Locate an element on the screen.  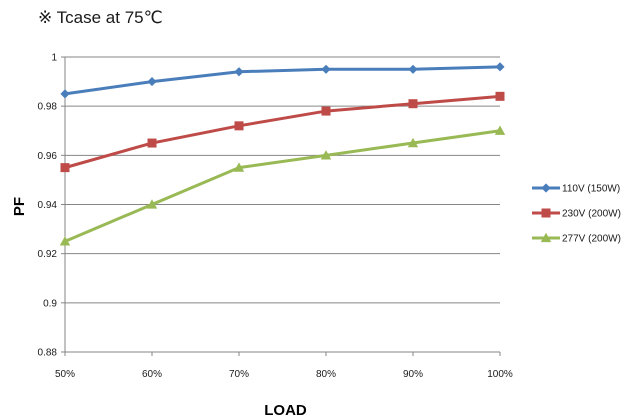
legend-label-2: 230V (200W) is located at coordinates (591, 214).